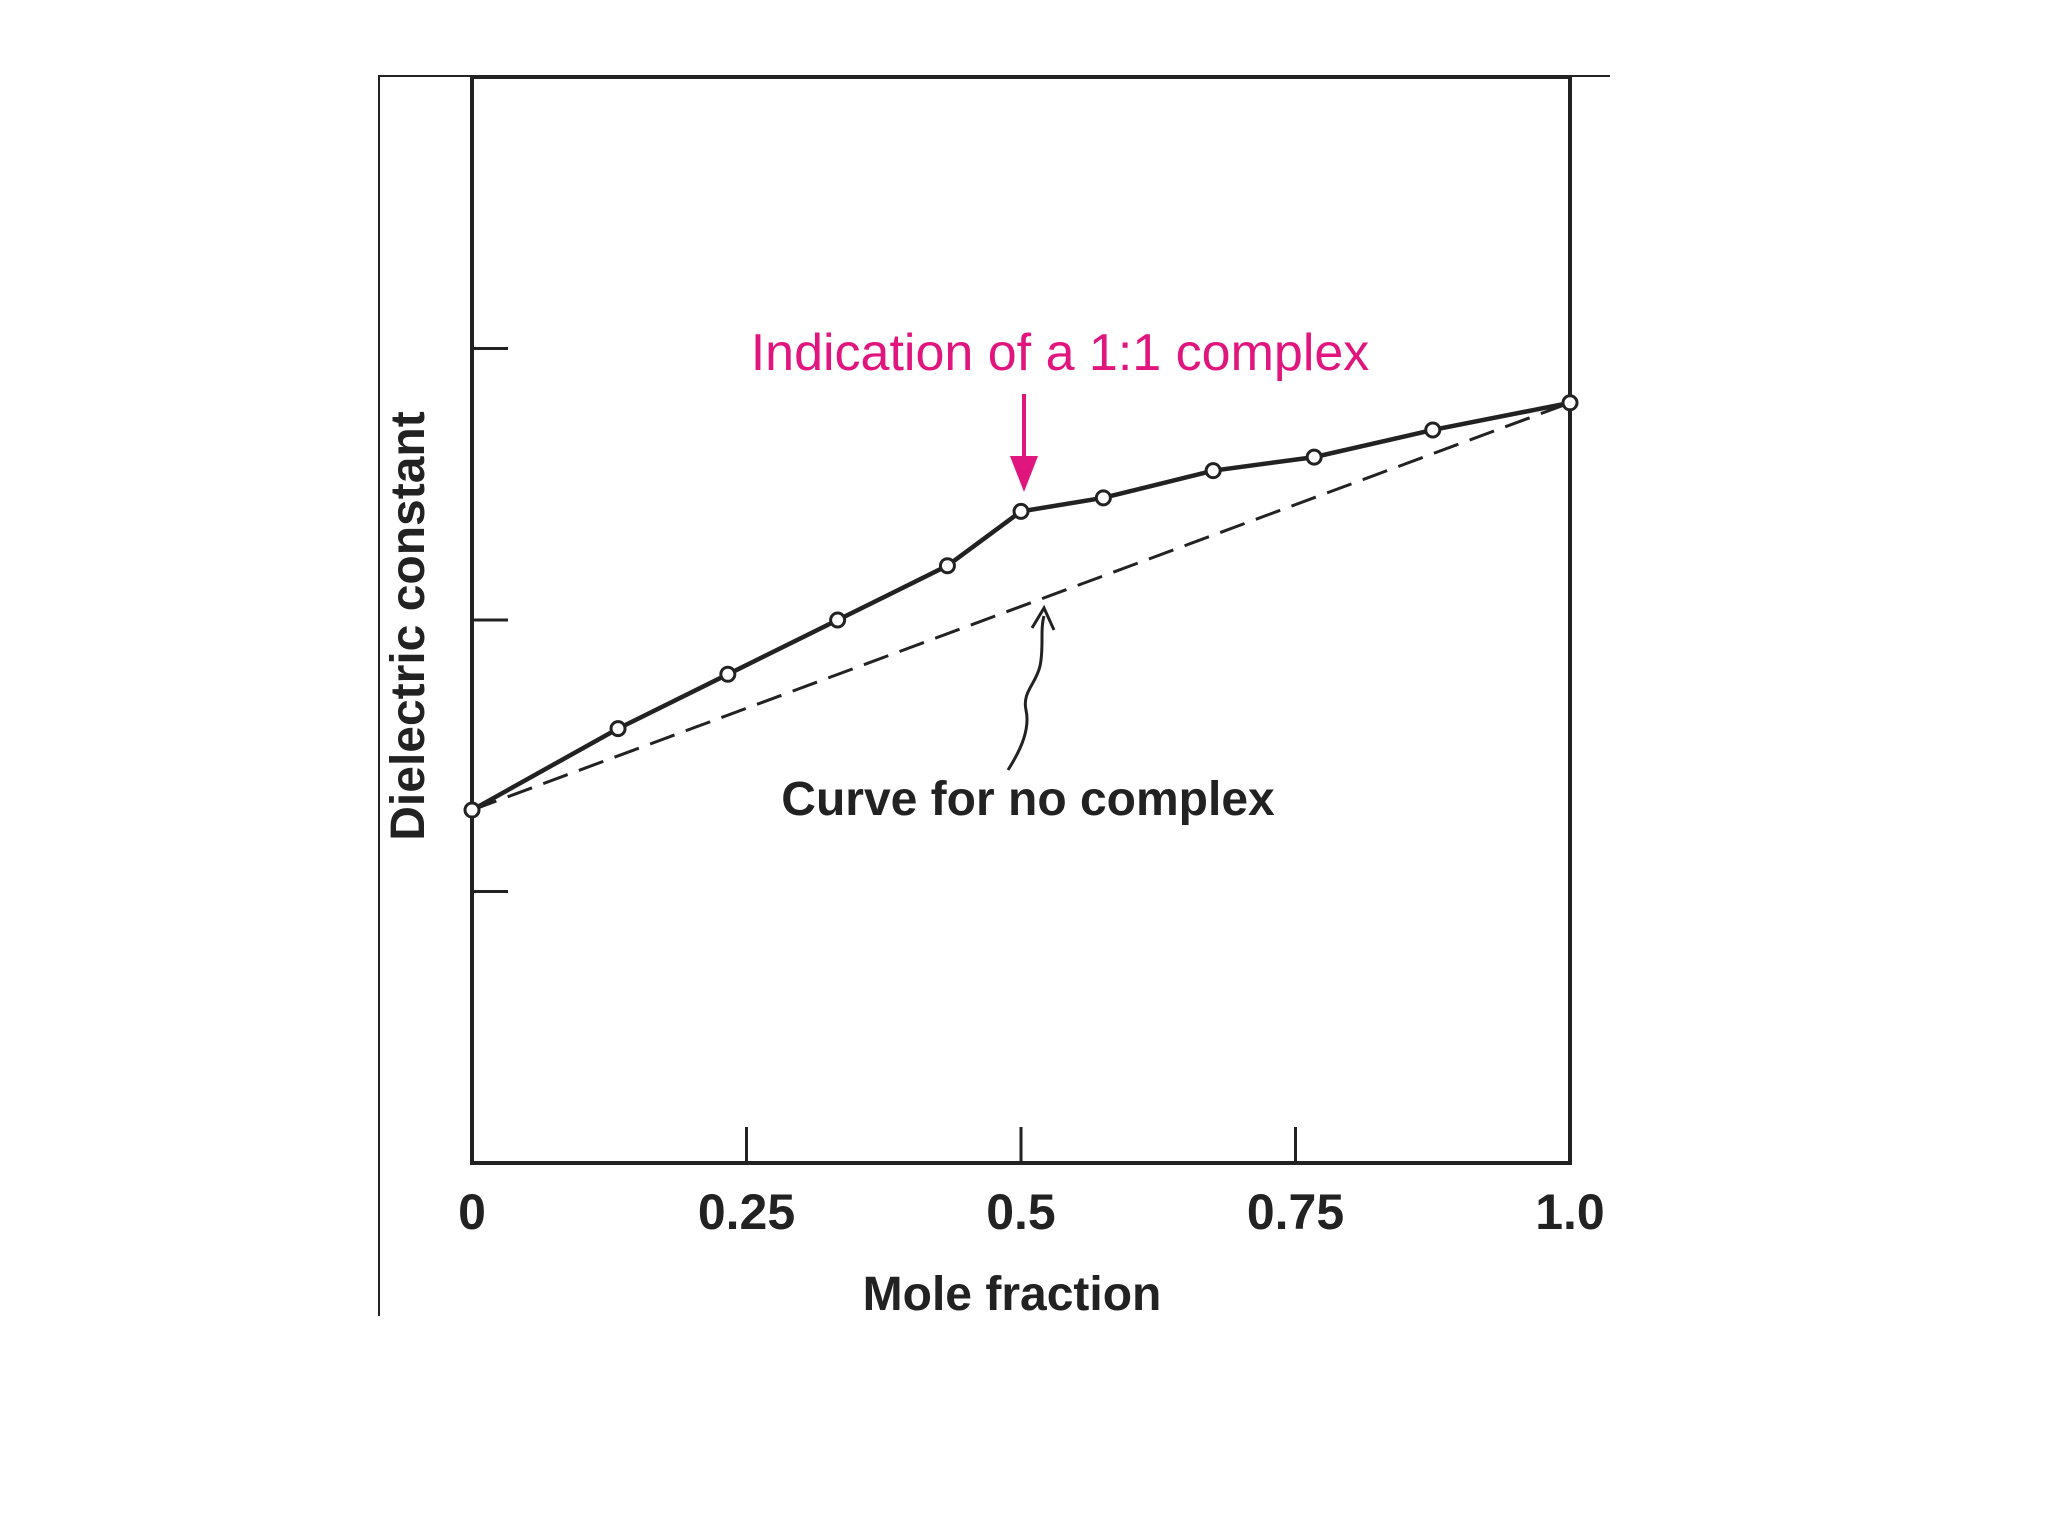 The width and height of the screenshot is (2048, 1536). What do you see at coordinates (1026, 693) in the screenshot?
I see `annotation-no-complex-pointer` at bounding box center [1026, 693].